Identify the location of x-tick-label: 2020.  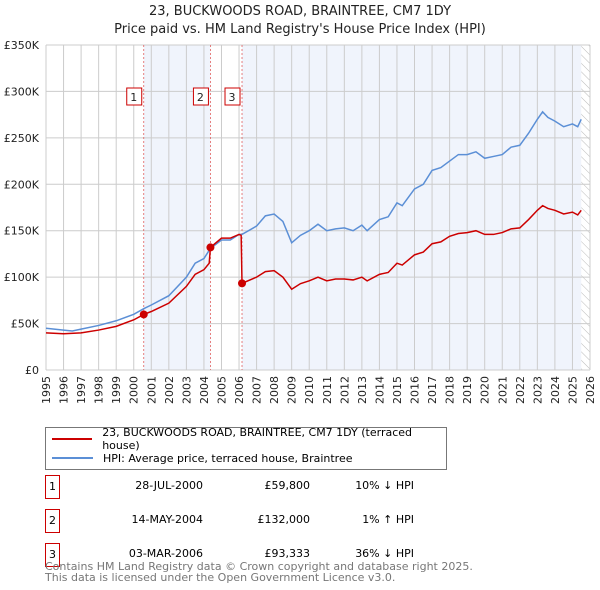
(485, 390).